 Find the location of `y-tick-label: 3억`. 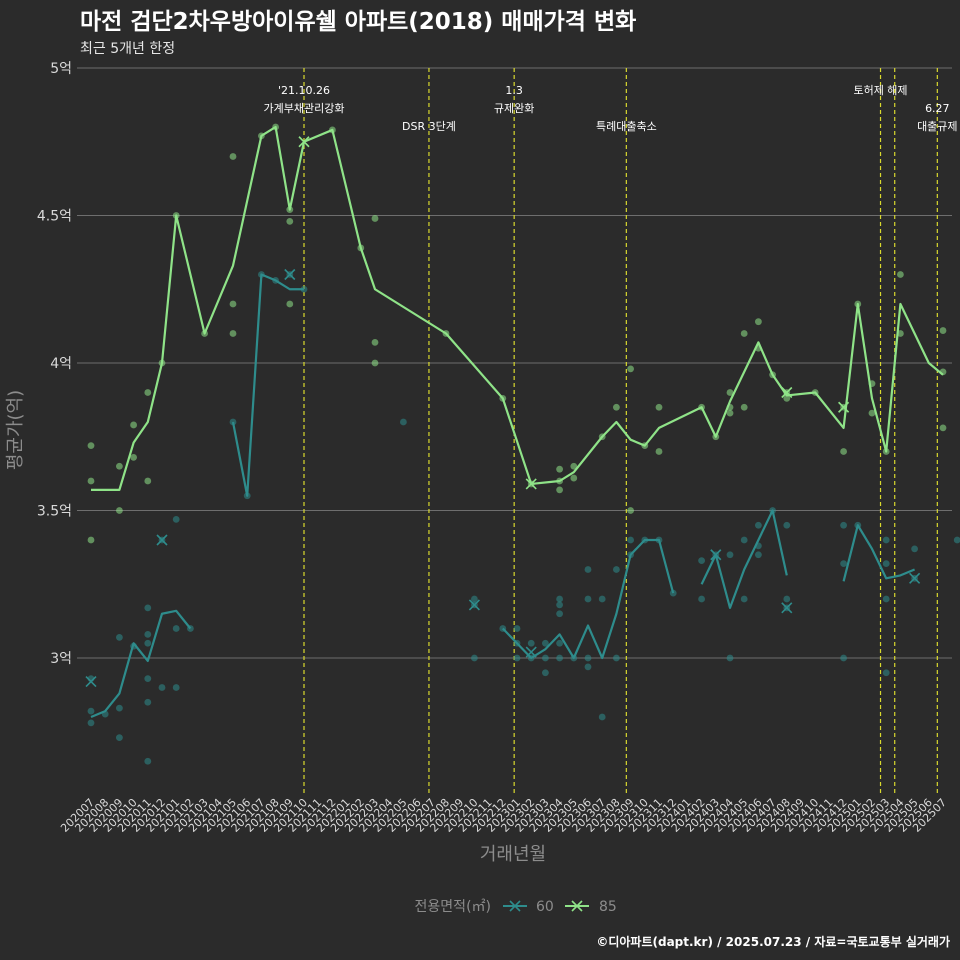

y-tick-label: 3억 is located at coordinates (61, 659).